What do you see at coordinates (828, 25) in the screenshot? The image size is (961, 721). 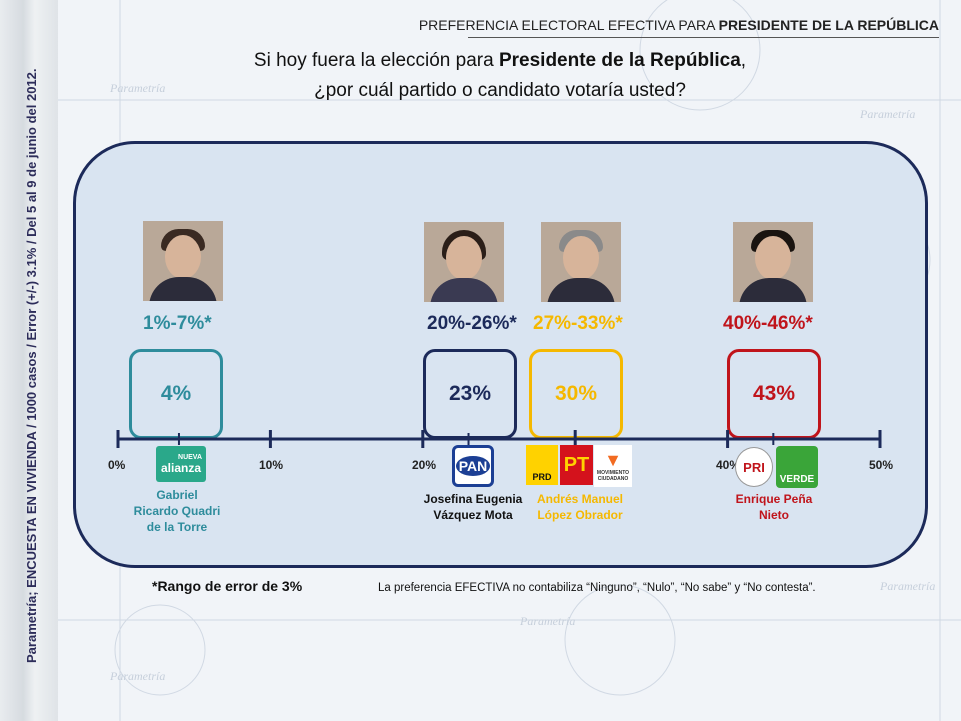 I see `header-title-bold: PRESIDENTE DE LA REPÚBLICA` at bounding box center [828, 25].